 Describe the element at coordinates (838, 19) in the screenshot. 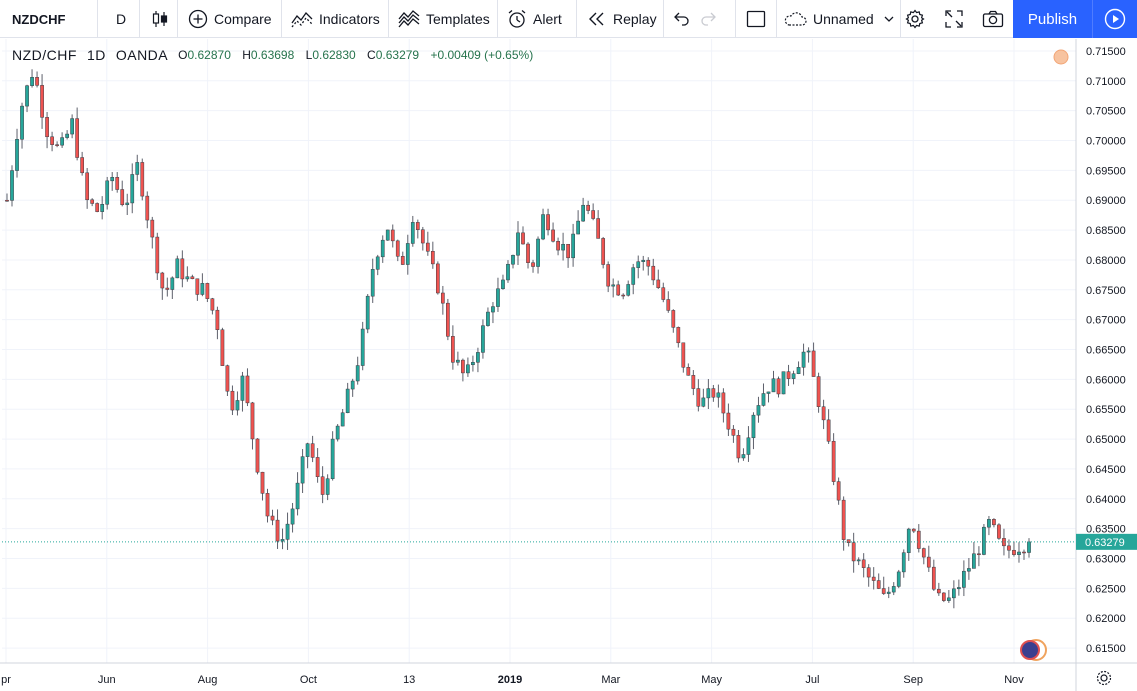

I see `layout-menu-button: Unnamed` at that location.